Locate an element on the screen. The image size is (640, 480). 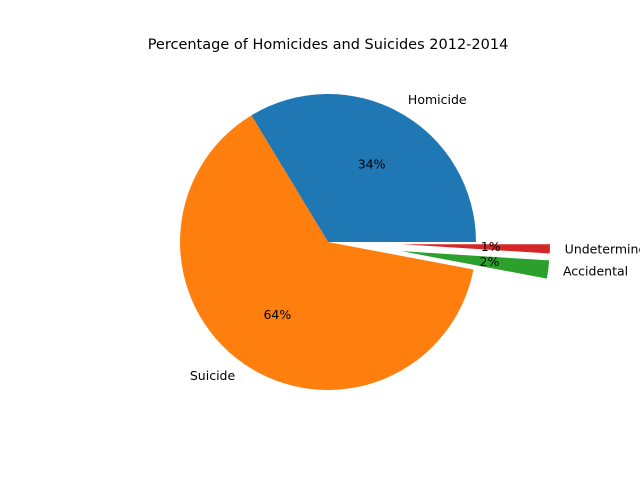
slice-homicide is located at coordinates (364, 168).